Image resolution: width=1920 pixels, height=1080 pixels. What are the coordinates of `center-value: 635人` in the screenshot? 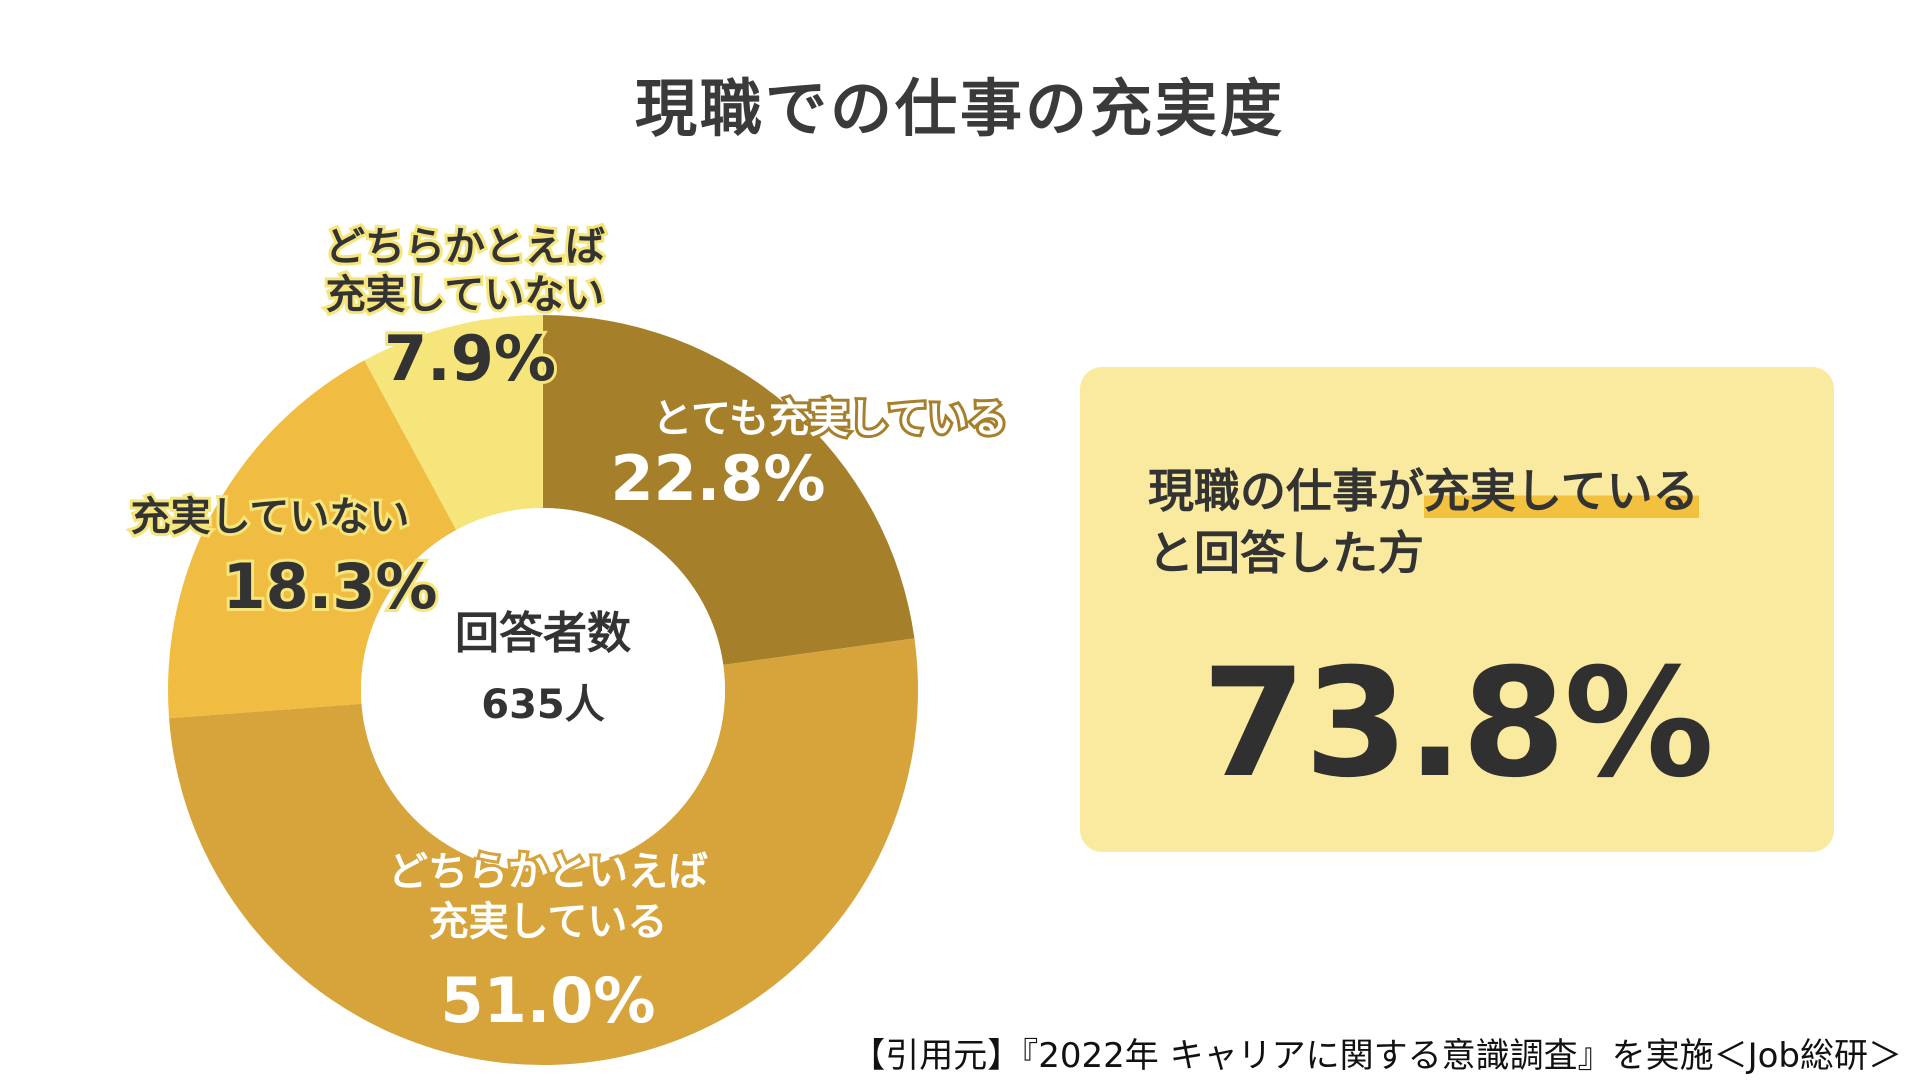 It's located at (543, 705).